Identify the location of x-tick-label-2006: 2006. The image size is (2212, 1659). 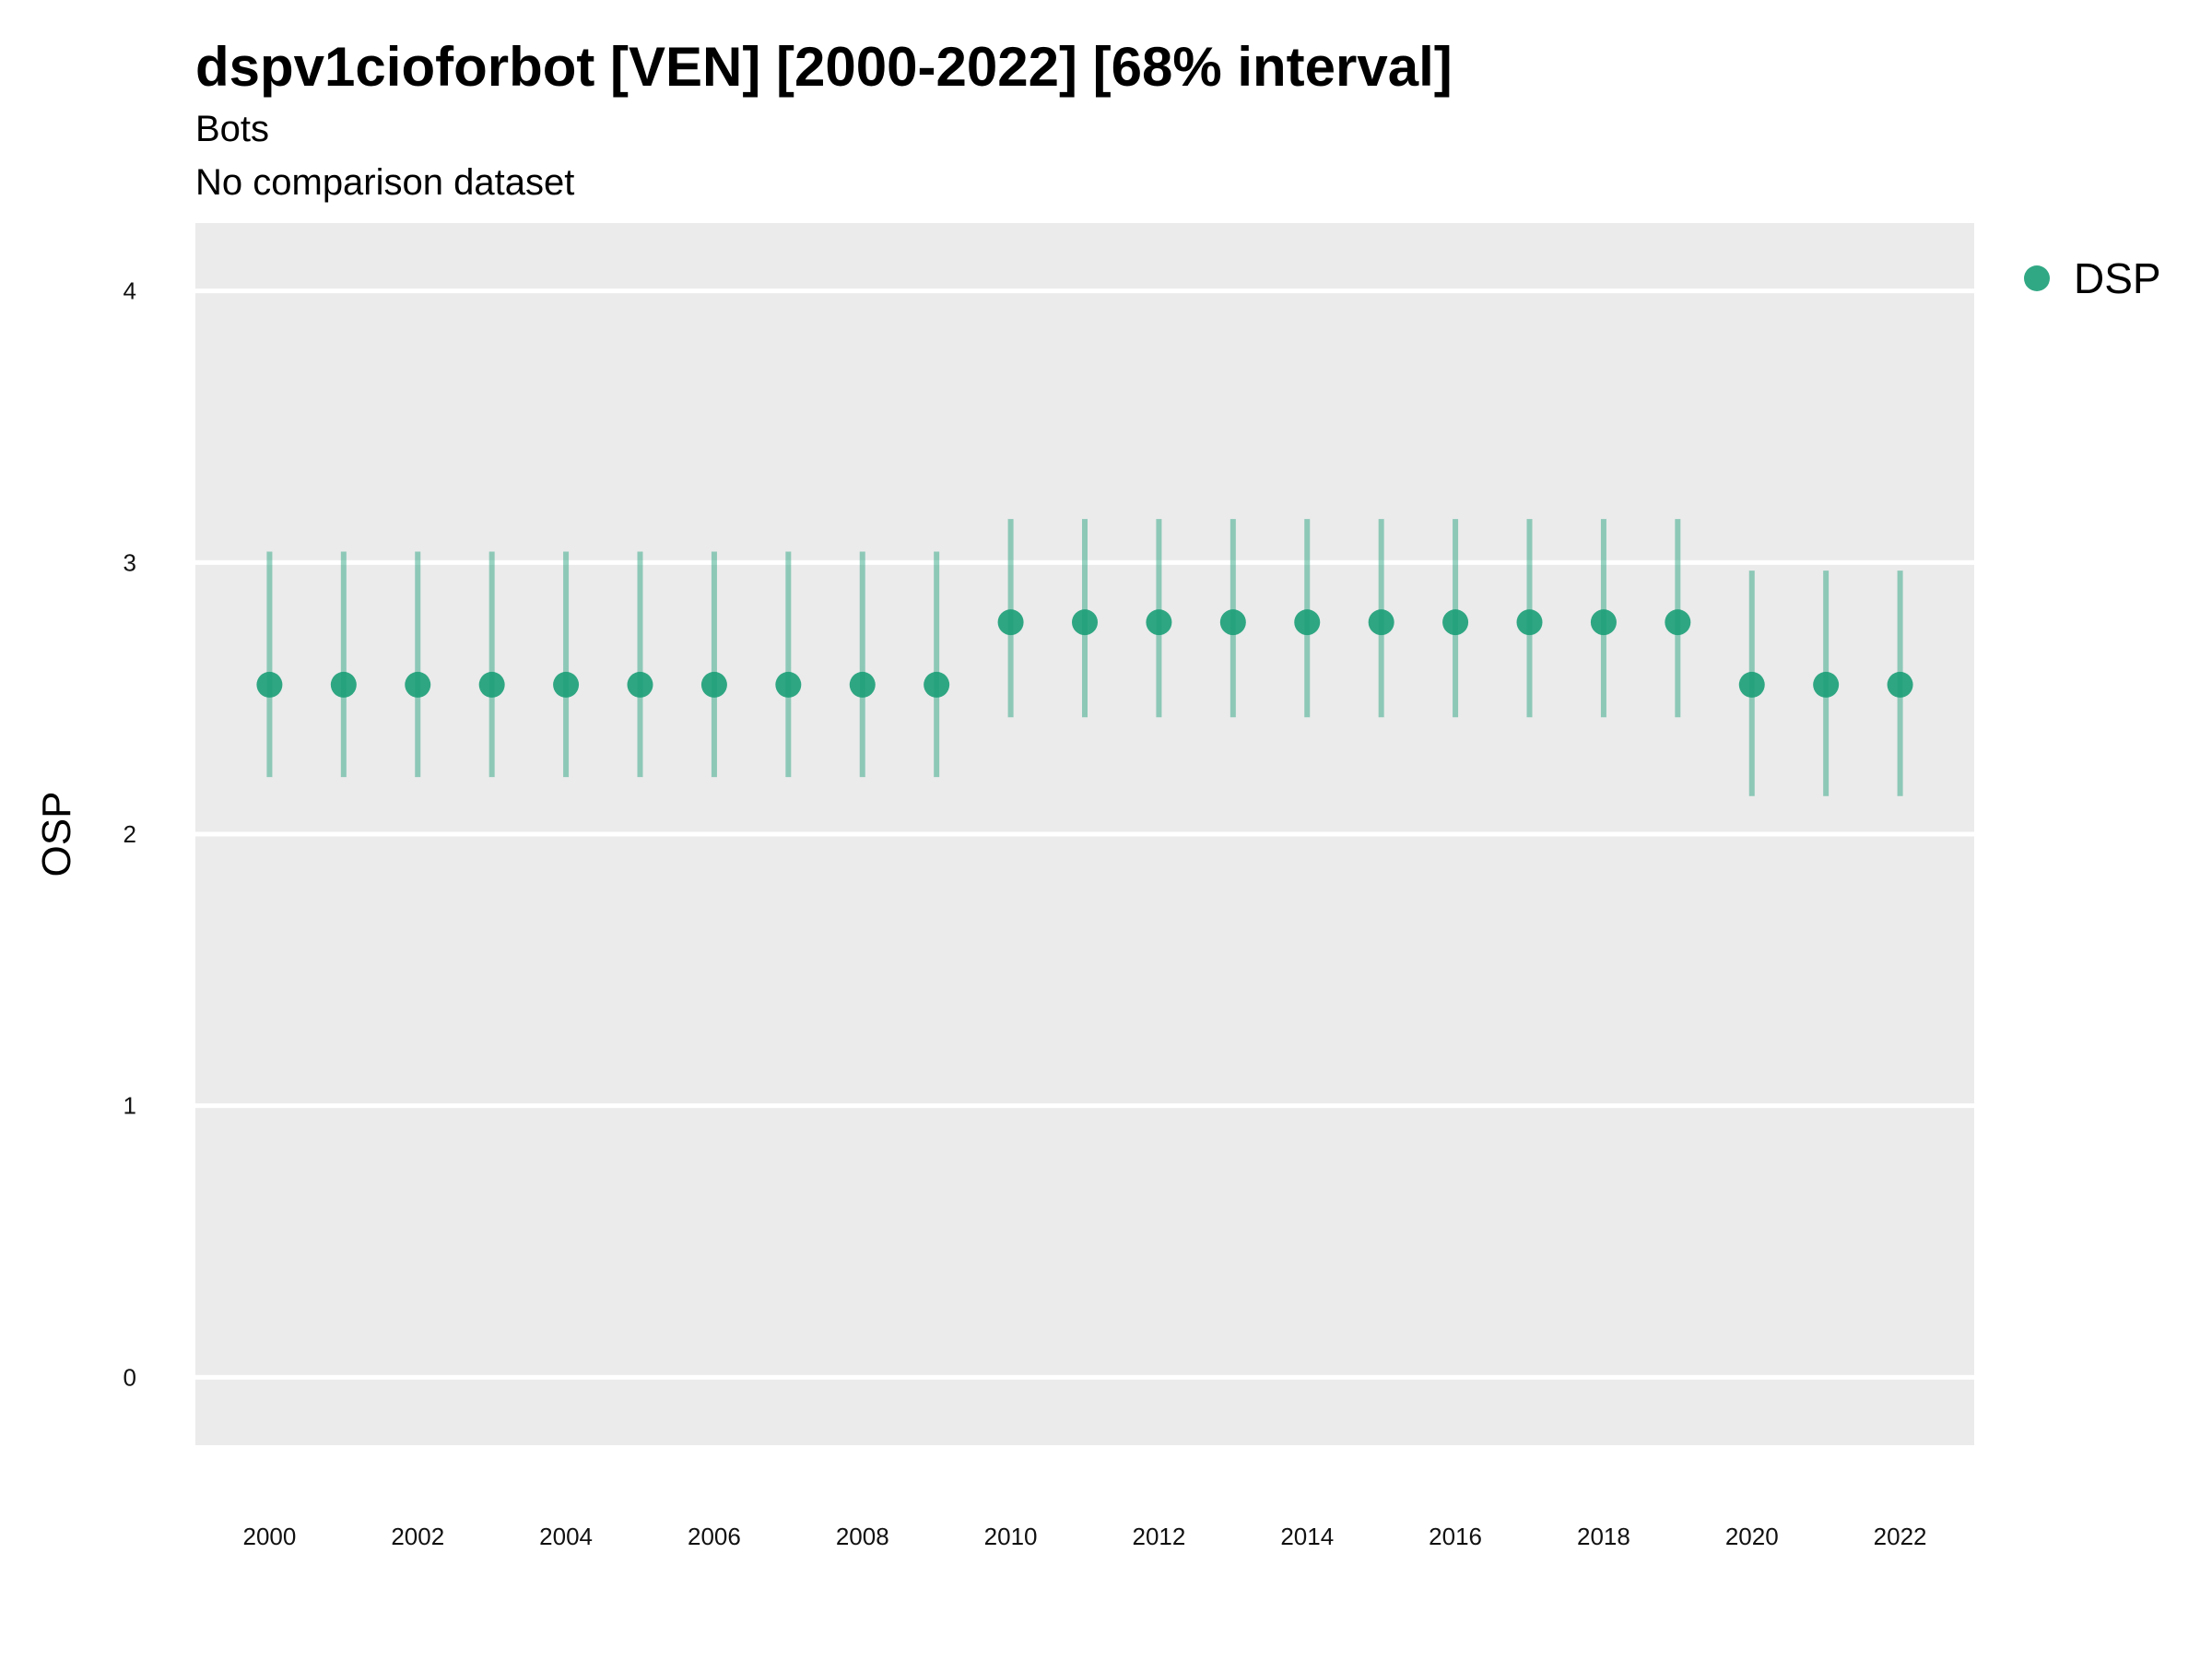
(714, 1536).